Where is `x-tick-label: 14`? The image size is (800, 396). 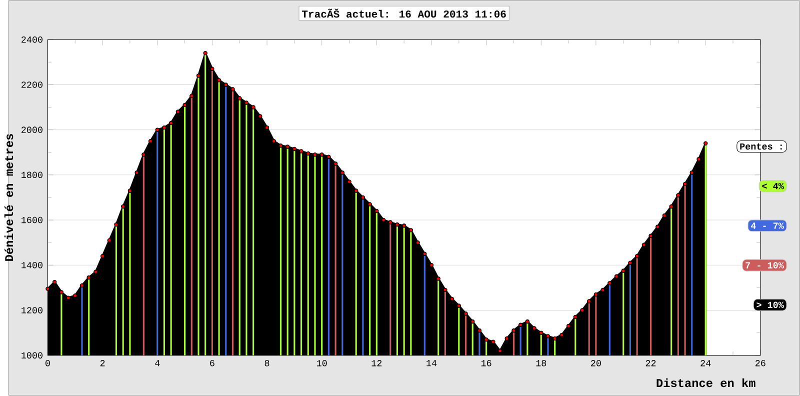 x-tick-label: 14 is located at coordinates (431, 363).